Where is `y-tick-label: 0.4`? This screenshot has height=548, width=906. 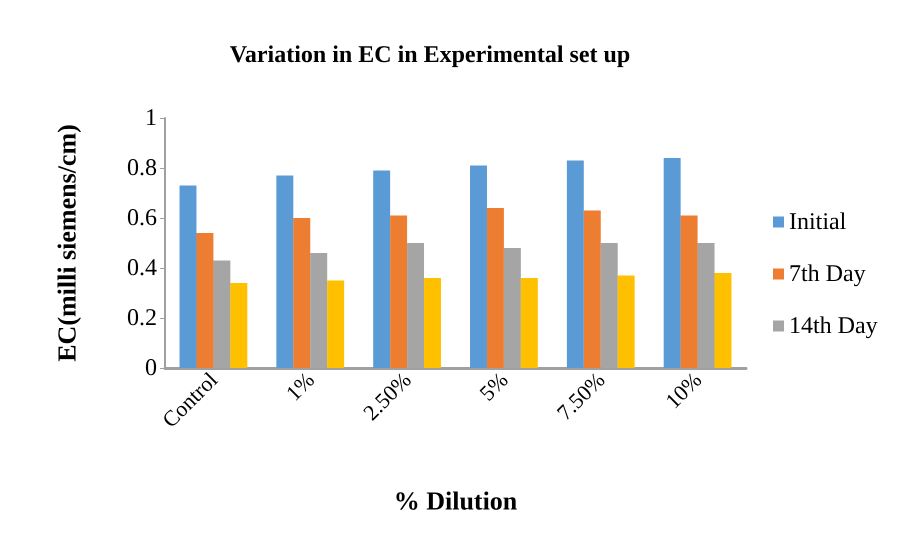 y-tick-label: 0.4 is located at coordinates (142, 268).